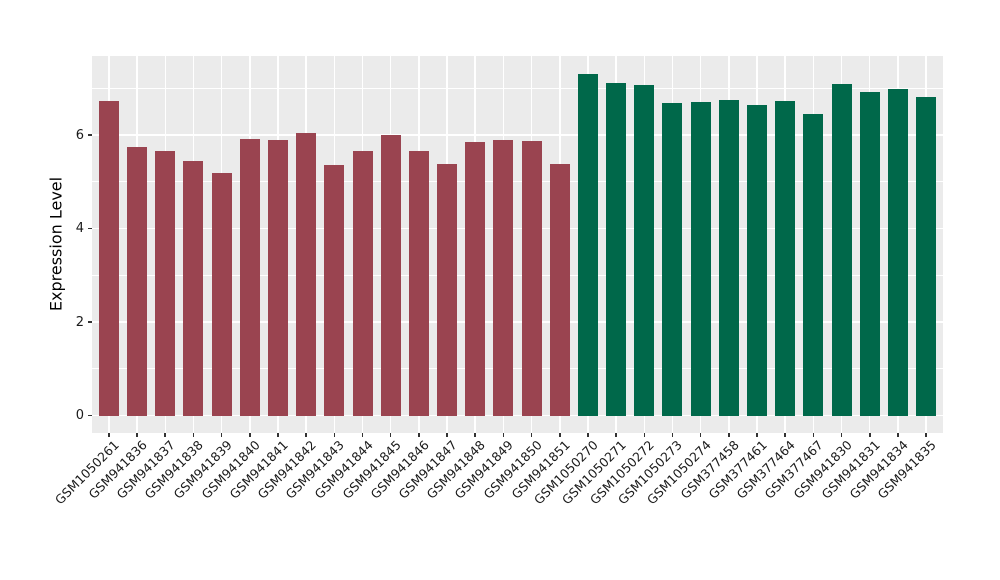  I want to click on bar-GSM941839, so click(221, 294).